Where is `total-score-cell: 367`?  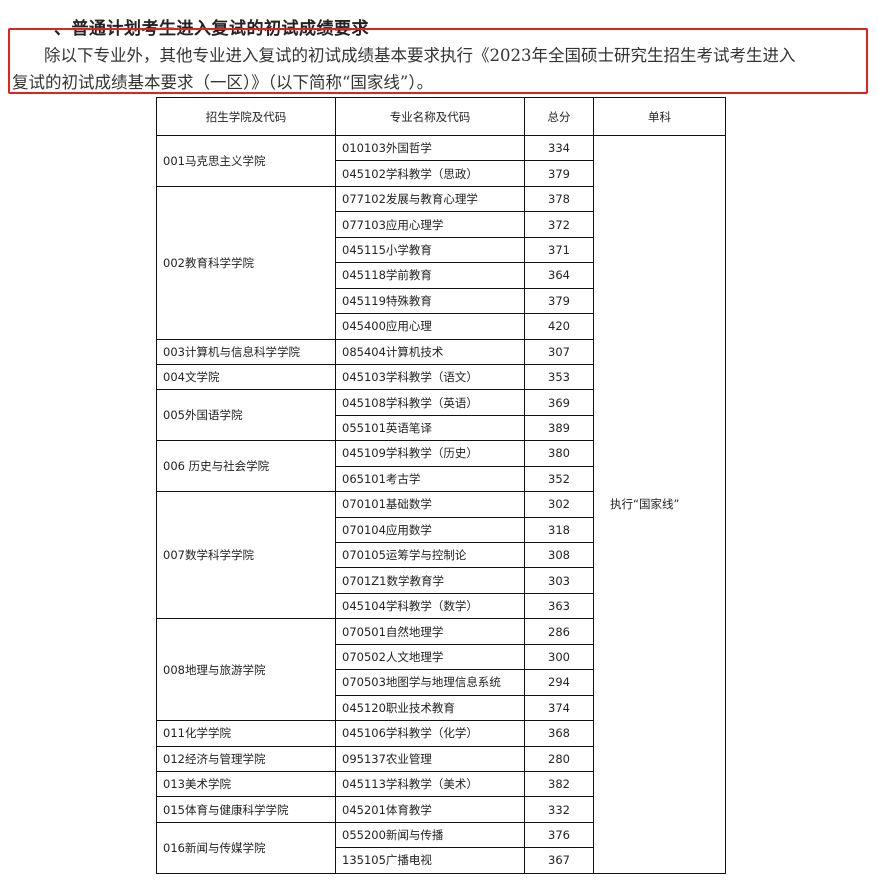
total-score-cell: 367 is located at coordinates (559, 860).